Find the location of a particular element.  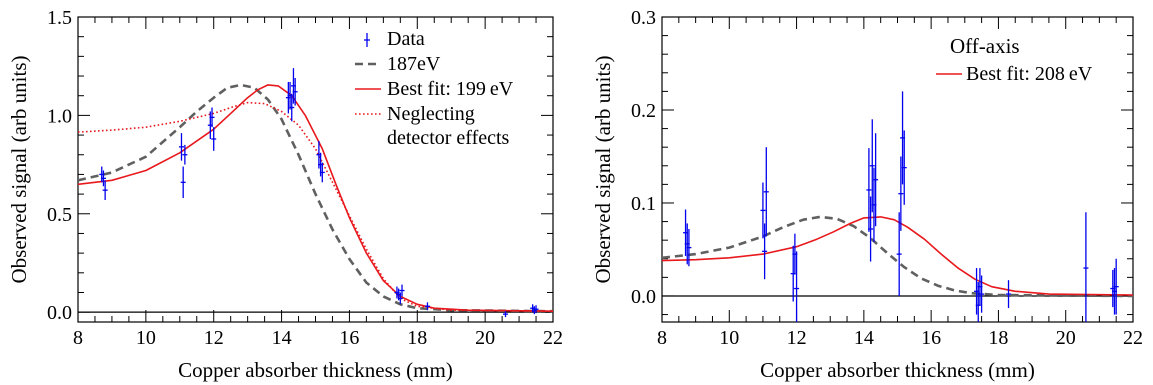

legend-label: detector effects is located at coordinates (448, 138).